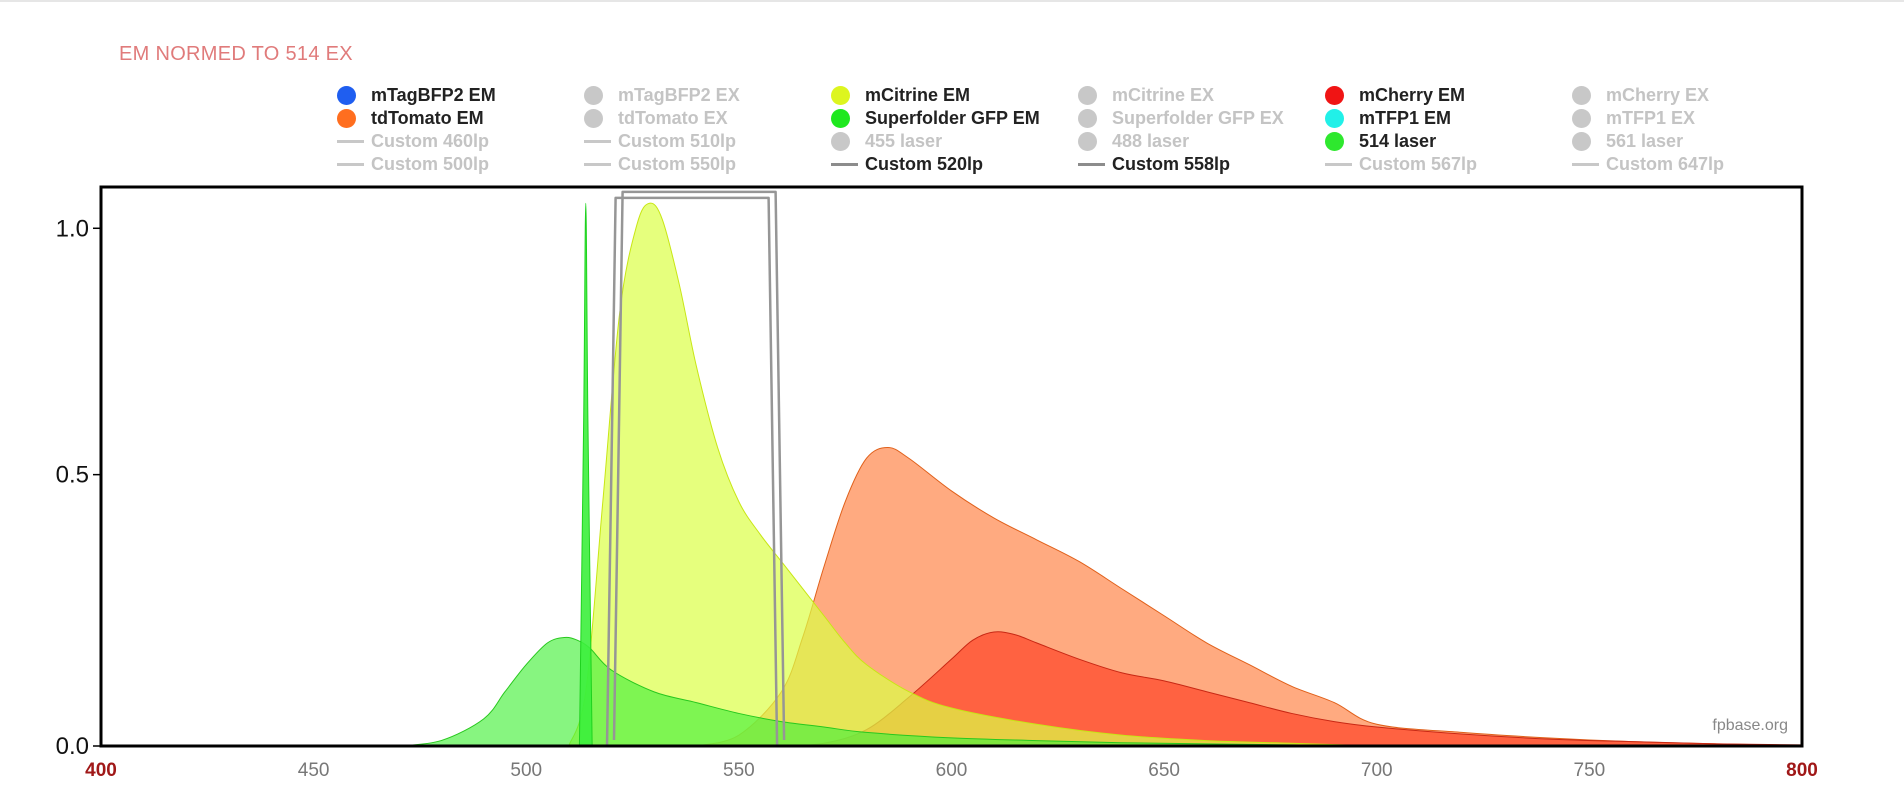  What do you see at coordinates (1418, 164) in the screenshot?
I see `legend-label: Custom 567lp` at bounding box center [1418, 164].